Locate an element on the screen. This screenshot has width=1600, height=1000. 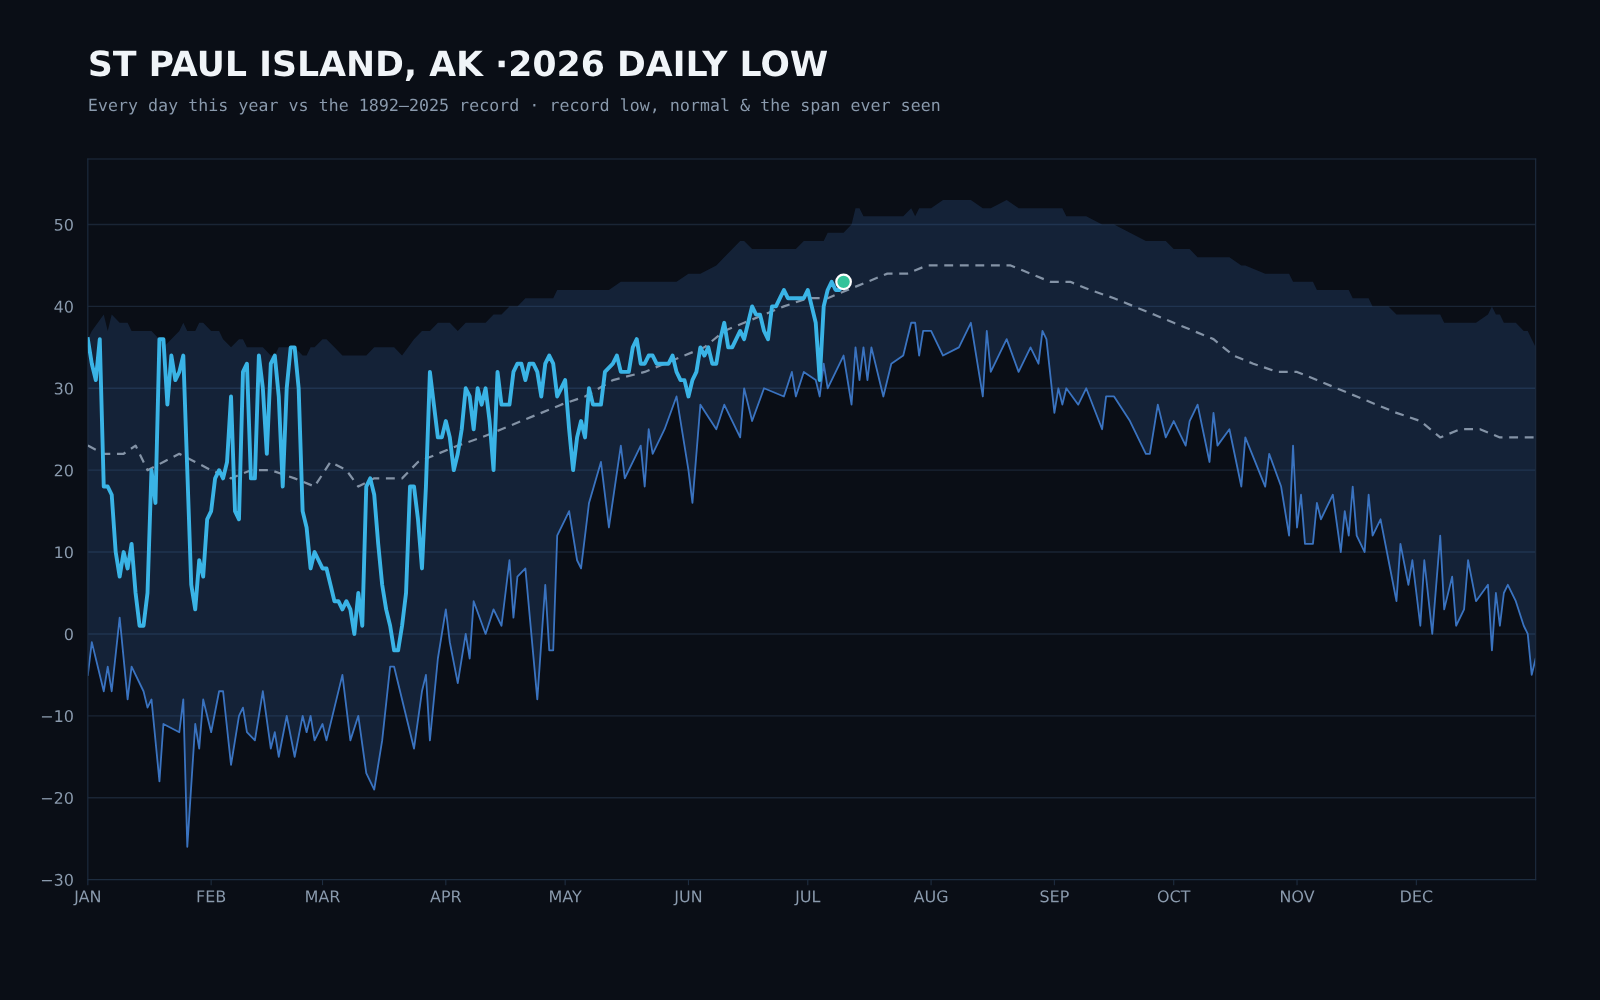
x-tick-label: AUG is located at coordinates (930, 896).